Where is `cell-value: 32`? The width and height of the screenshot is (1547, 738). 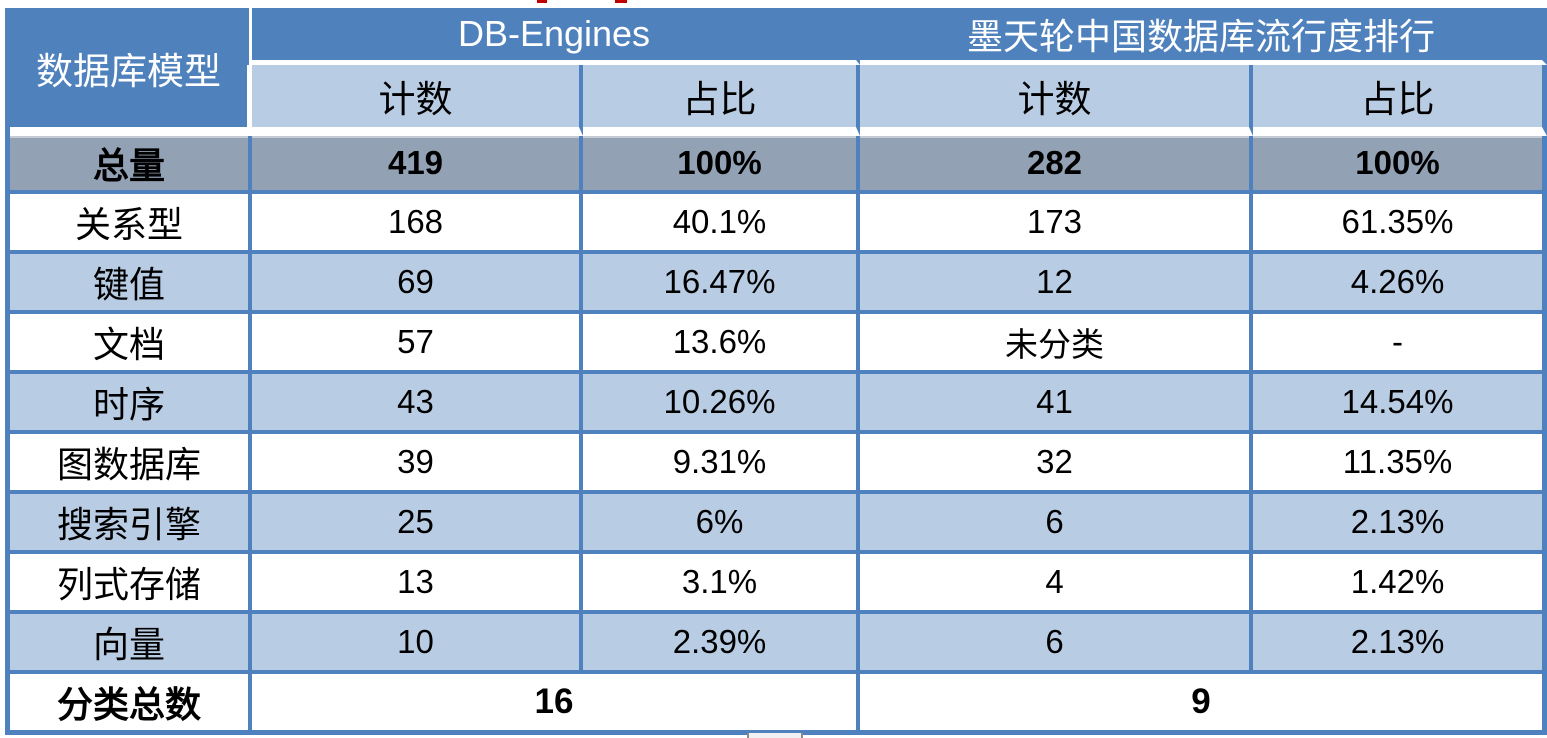
cell-value: 32 is located at coordinates (1056, 464).